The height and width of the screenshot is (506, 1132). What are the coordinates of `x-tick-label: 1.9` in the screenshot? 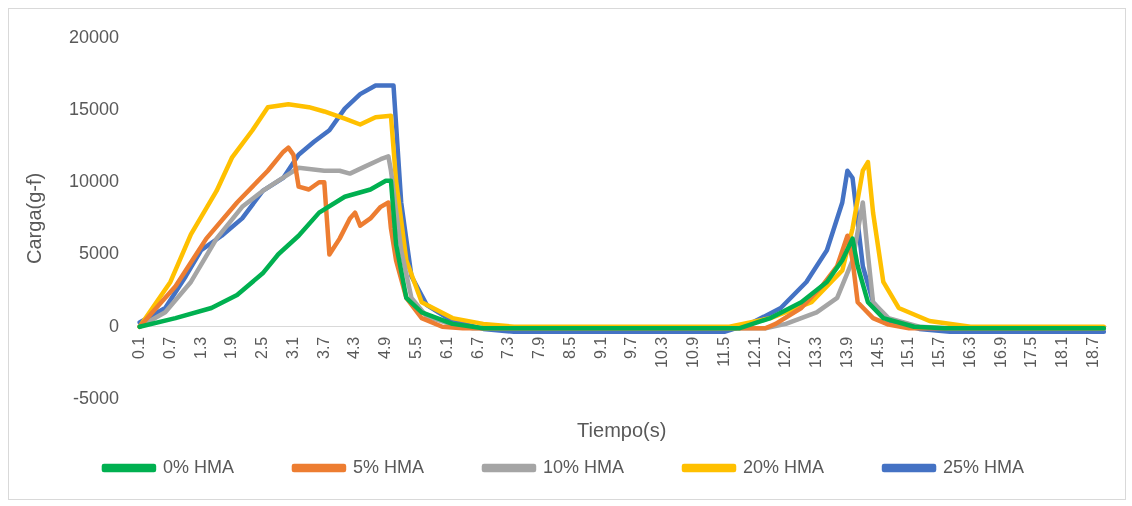 It's located at (231, 348).